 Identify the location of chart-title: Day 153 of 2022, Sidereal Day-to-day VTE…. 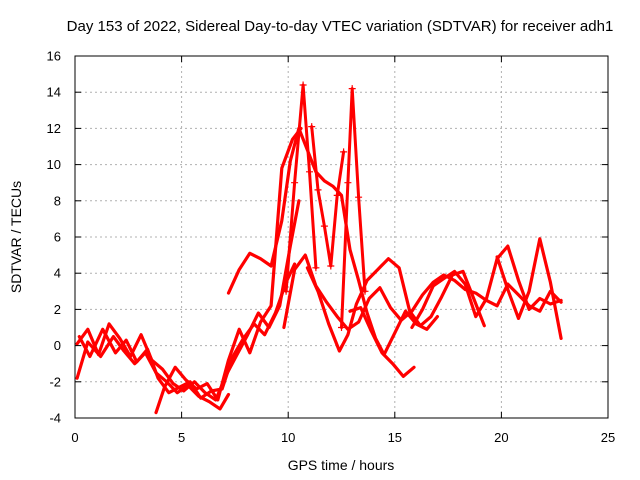
(340, 26).